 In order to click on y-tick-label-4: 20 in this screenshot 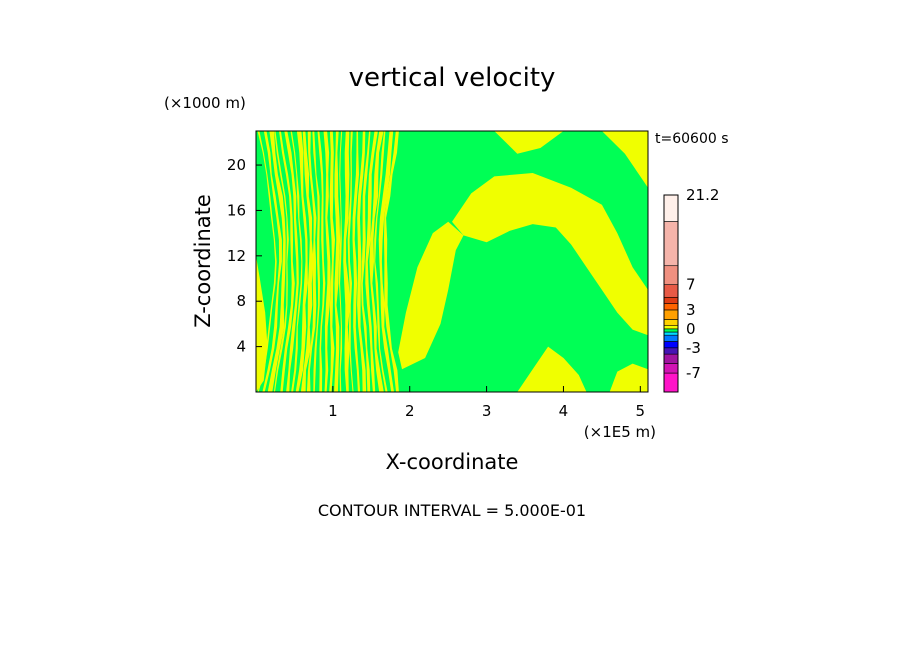, I will do `click(236, 165)`.